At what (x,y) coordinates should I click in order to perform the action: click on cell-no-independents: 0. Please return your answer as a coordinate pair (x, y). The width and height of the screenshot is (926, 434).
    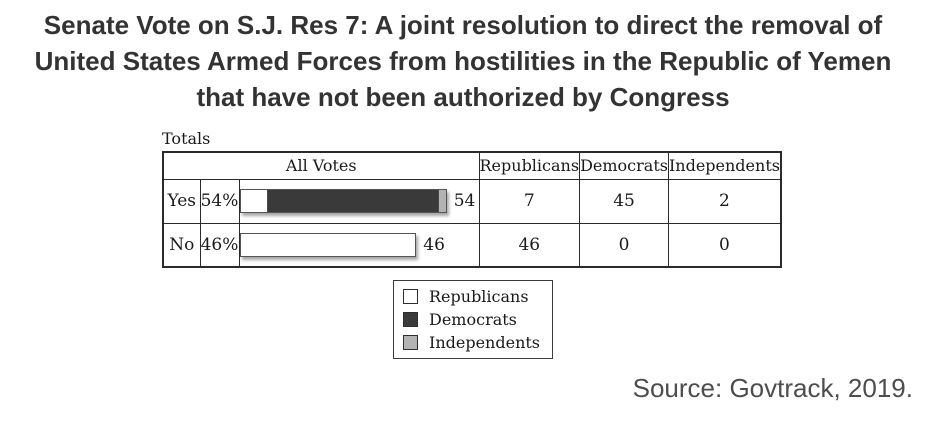
    Looking at the image, I should click on (724, 245).